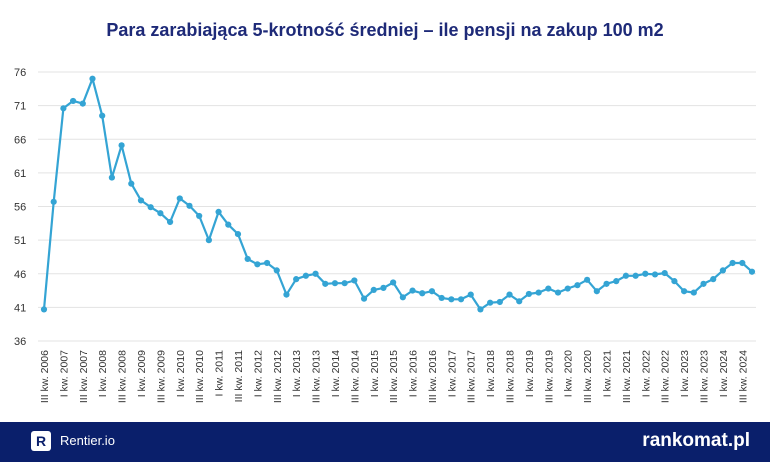 This screenshot has width=770, height=462. Describe the element at coordinates (278, 376) in the screenshot. I see `x-tick-label: III kw. 2012` at that location.